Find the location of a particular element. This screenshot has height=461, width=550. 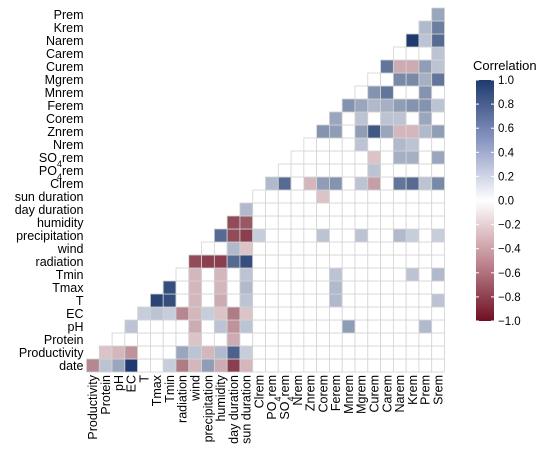

y-tick-label: date is located at coordinates (71, 366).